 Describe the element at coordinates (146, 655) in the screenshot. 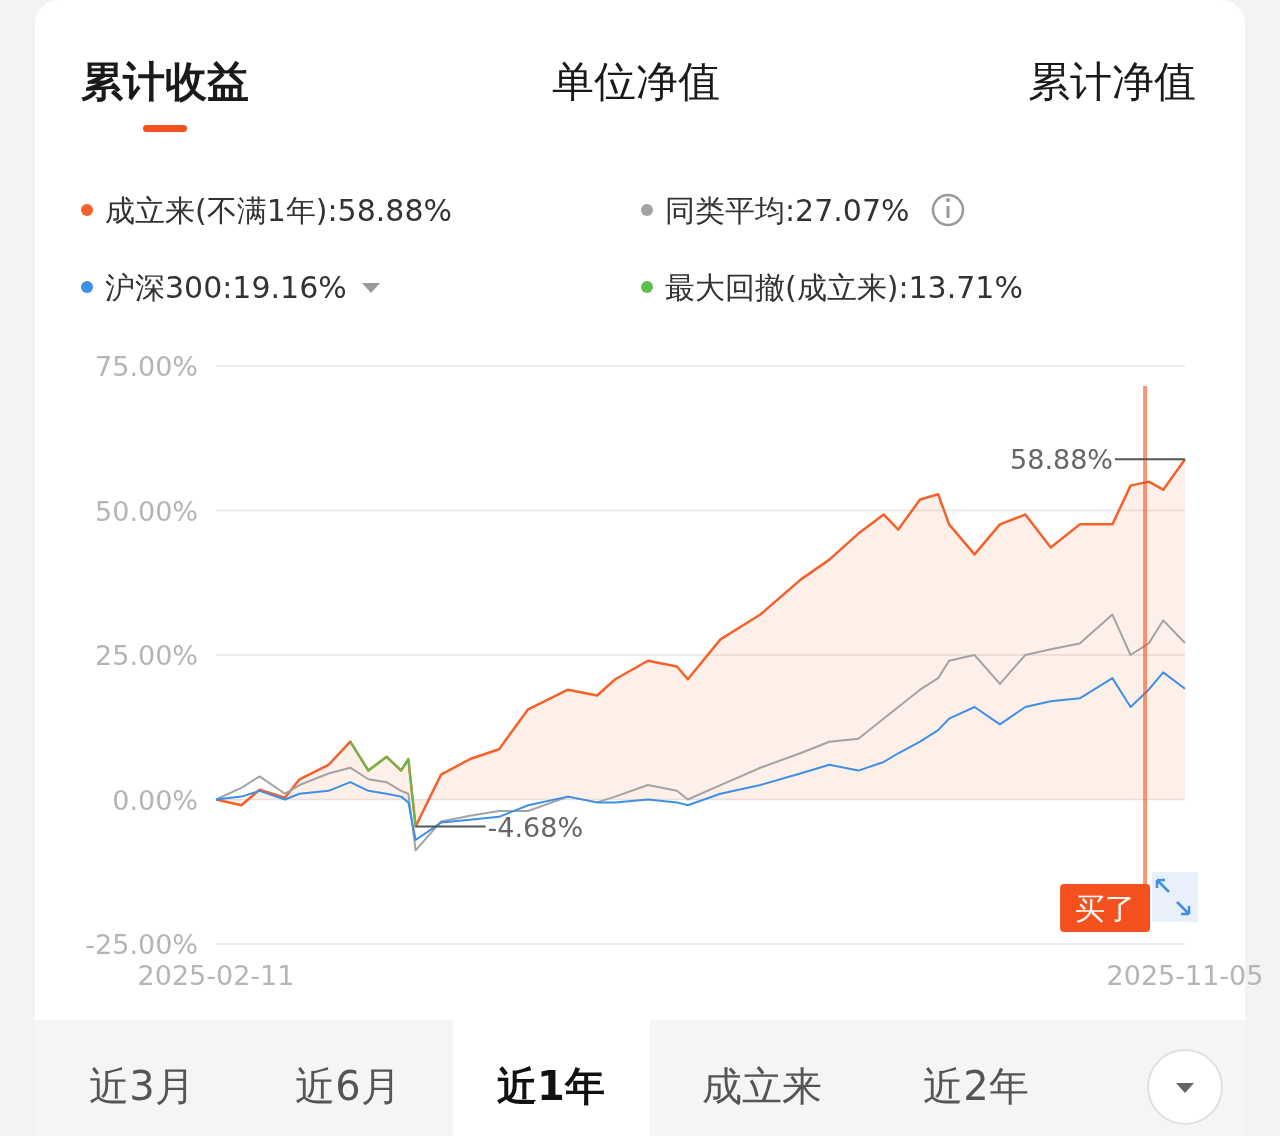

I see `y-tick-label: 25.00%` at that location.